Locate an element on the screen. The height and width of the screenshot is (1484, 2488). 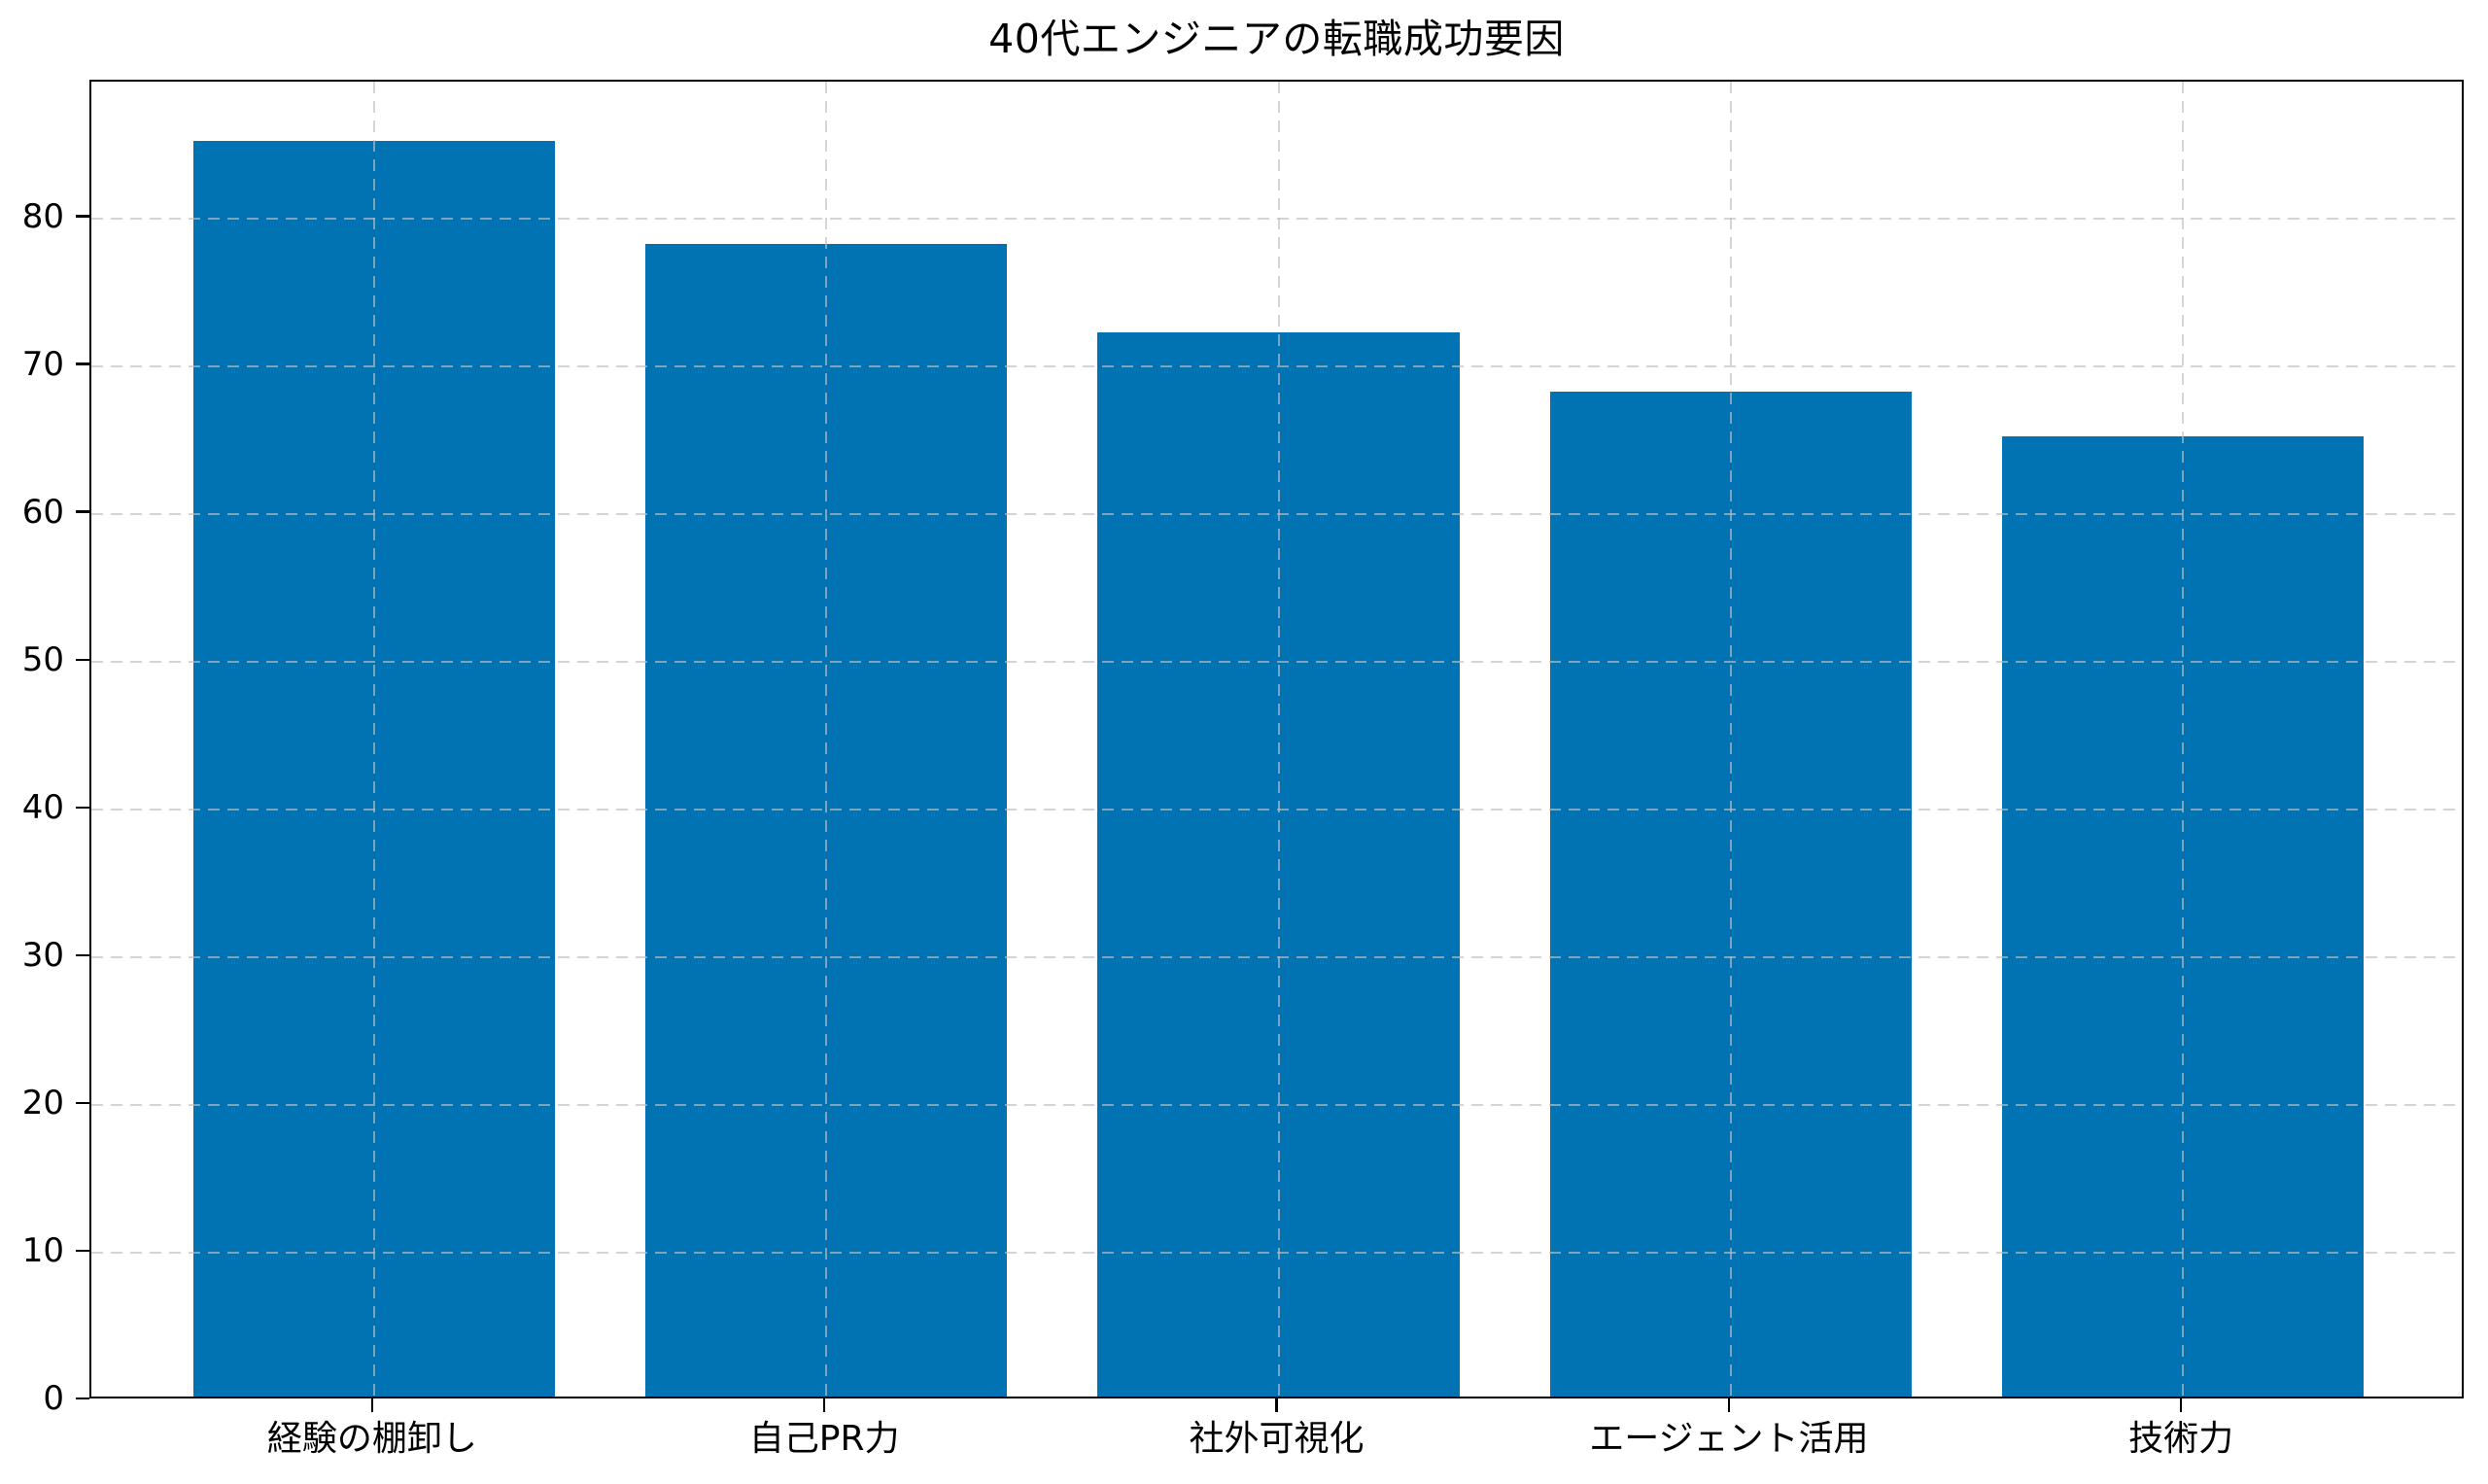
y-tick-label: 10 is located at coordinates (42, 1250).